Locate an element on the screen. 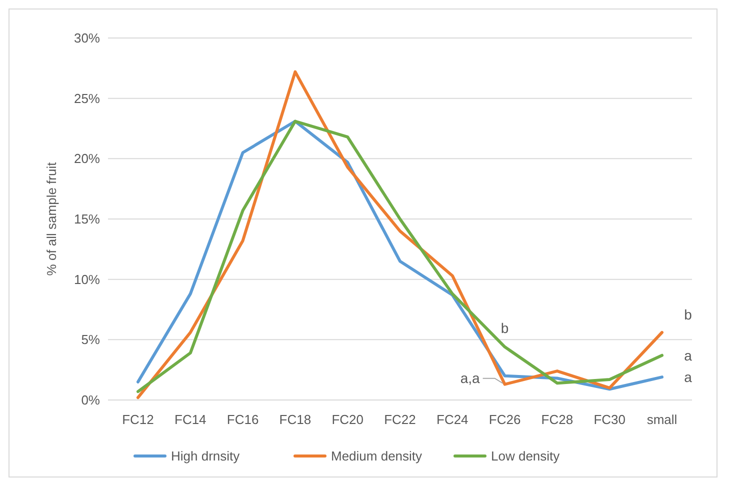  y-axis-title: % of all sample fruit is located at coordinates (51, 219).